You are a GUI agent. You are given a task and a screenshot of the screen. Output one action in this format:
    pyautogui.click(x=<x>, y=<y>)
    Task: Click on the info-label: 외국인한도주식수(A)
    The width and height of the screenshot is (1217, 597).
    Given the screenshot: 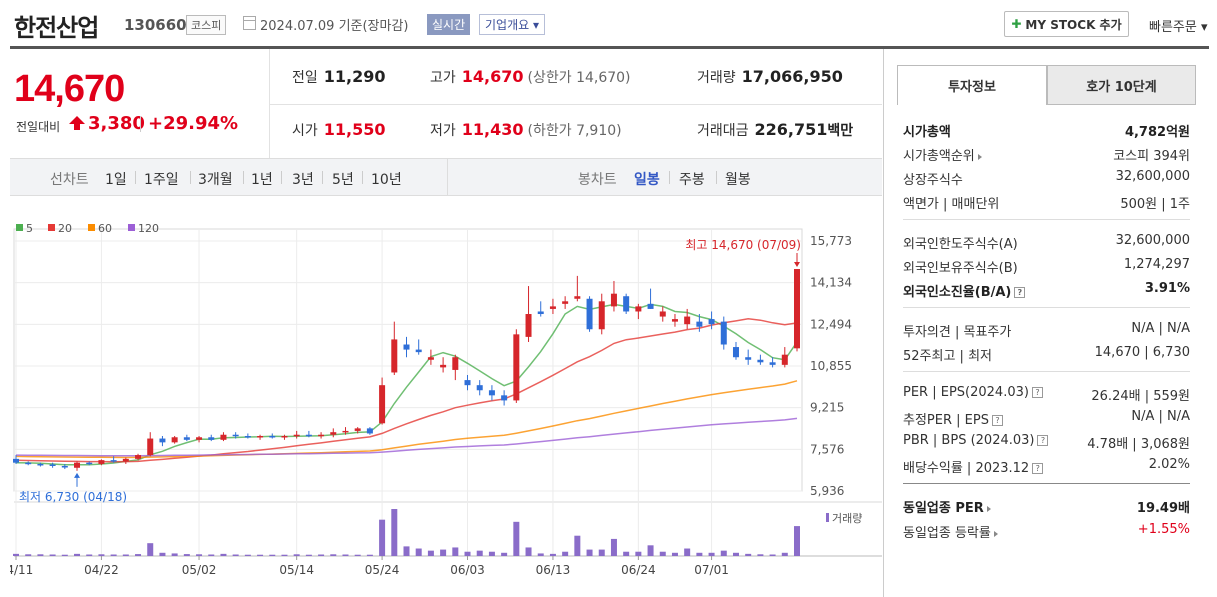 What is the action you would take?
    pyautogui.click(x=960, y=242)
    